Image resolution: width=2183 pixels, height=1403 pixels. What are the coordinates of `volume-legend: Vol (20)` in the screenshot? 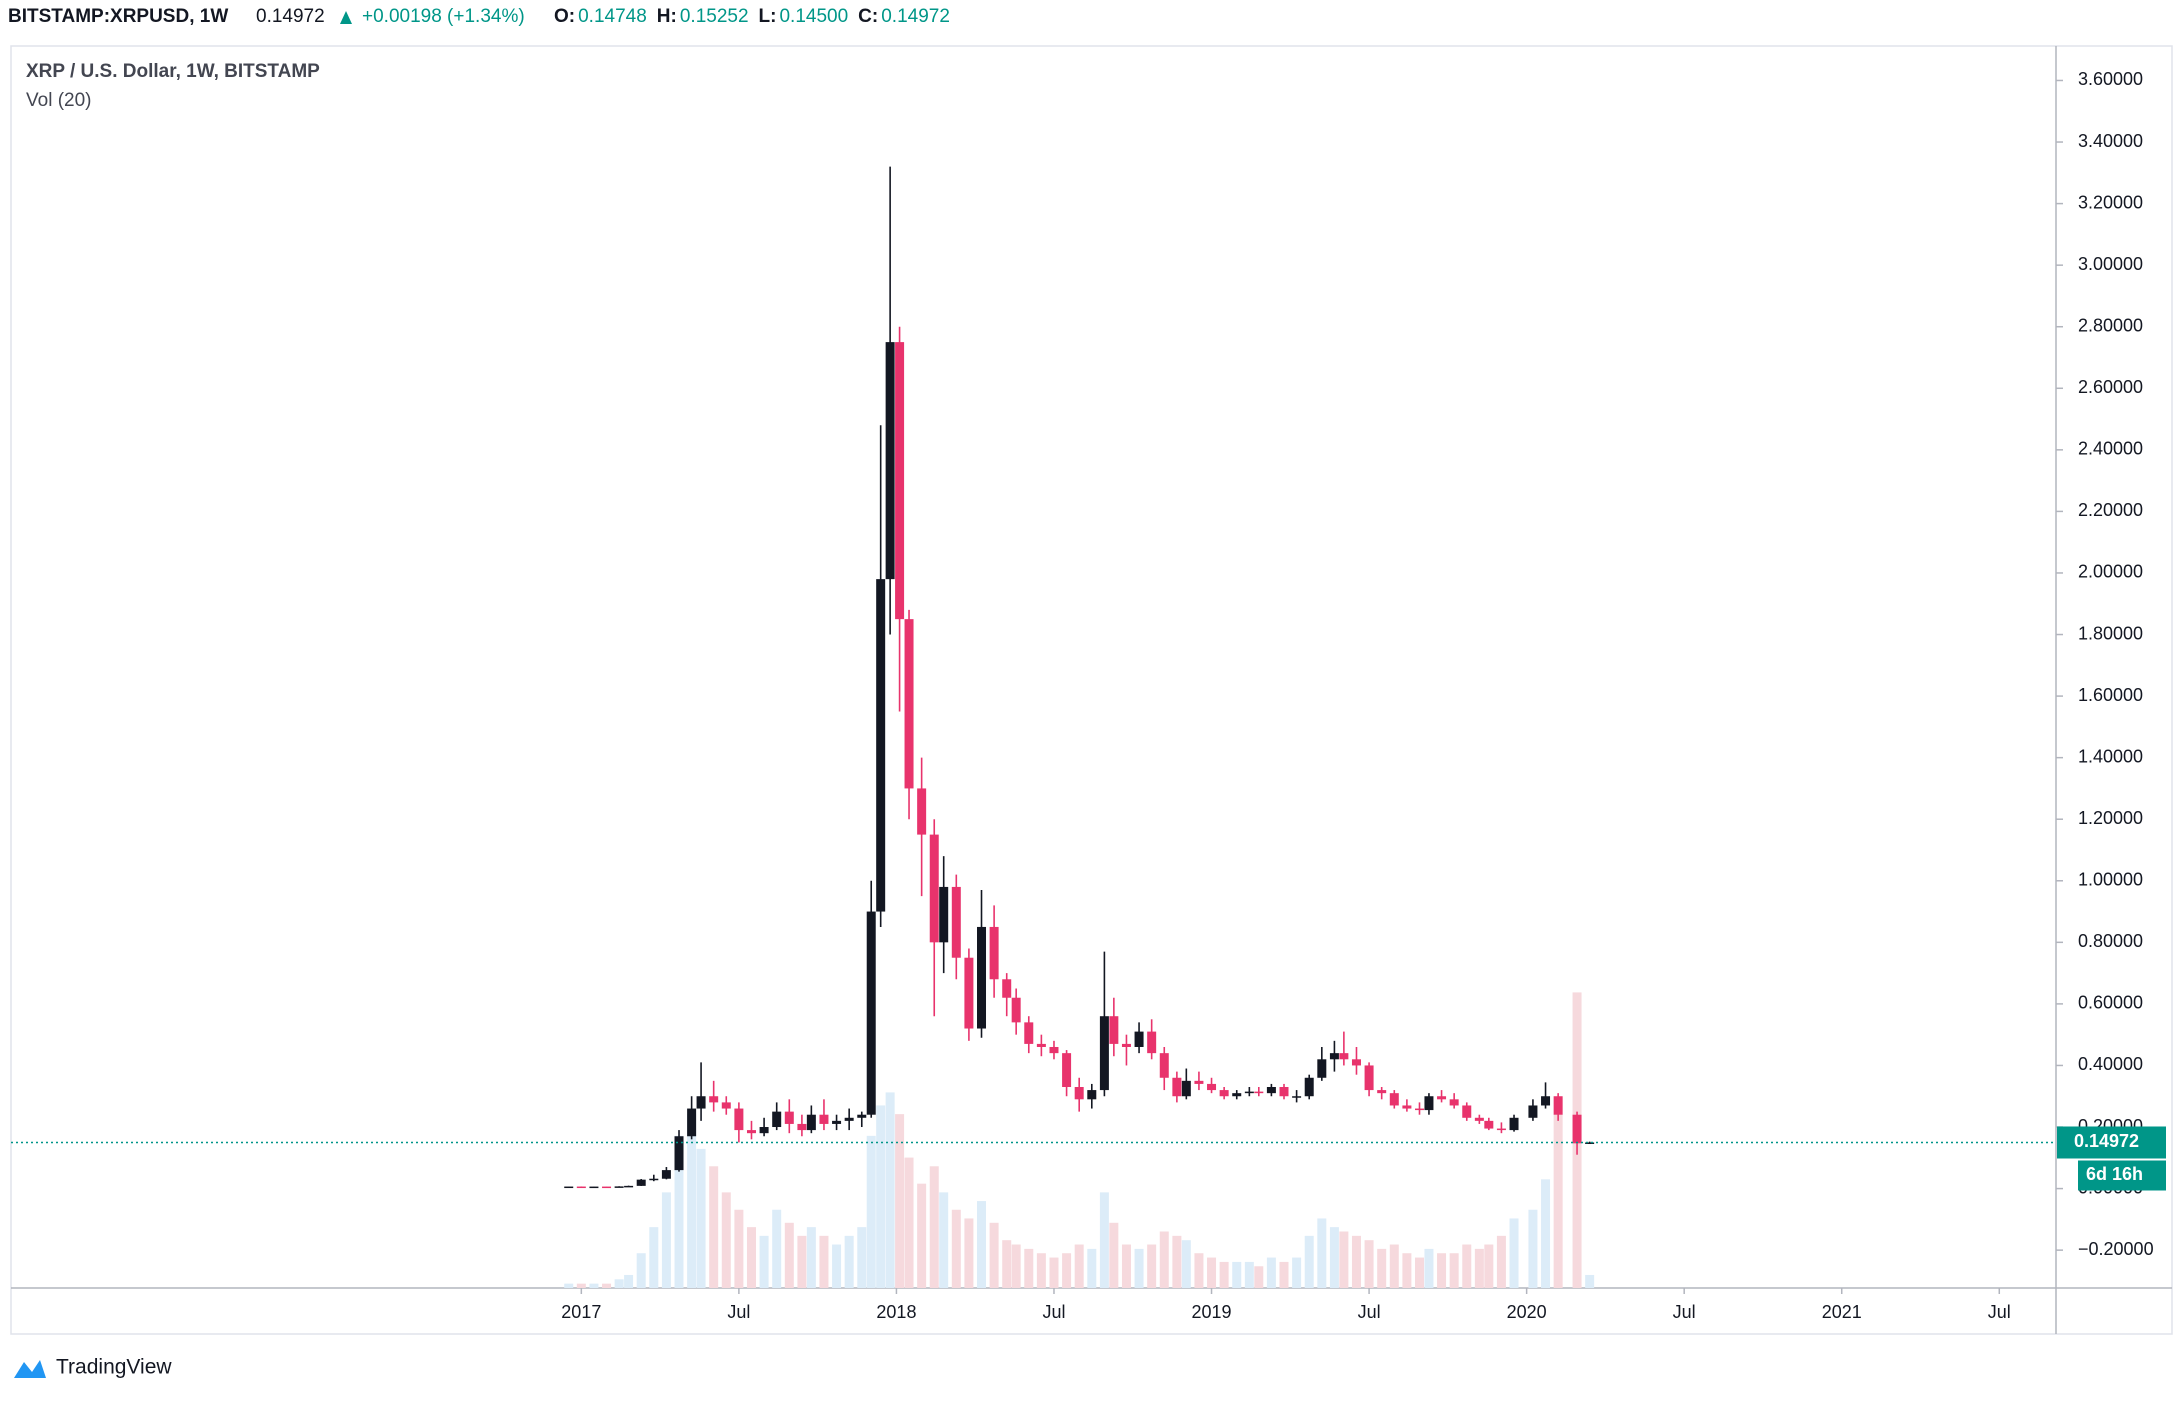 It's located at (58, 100).